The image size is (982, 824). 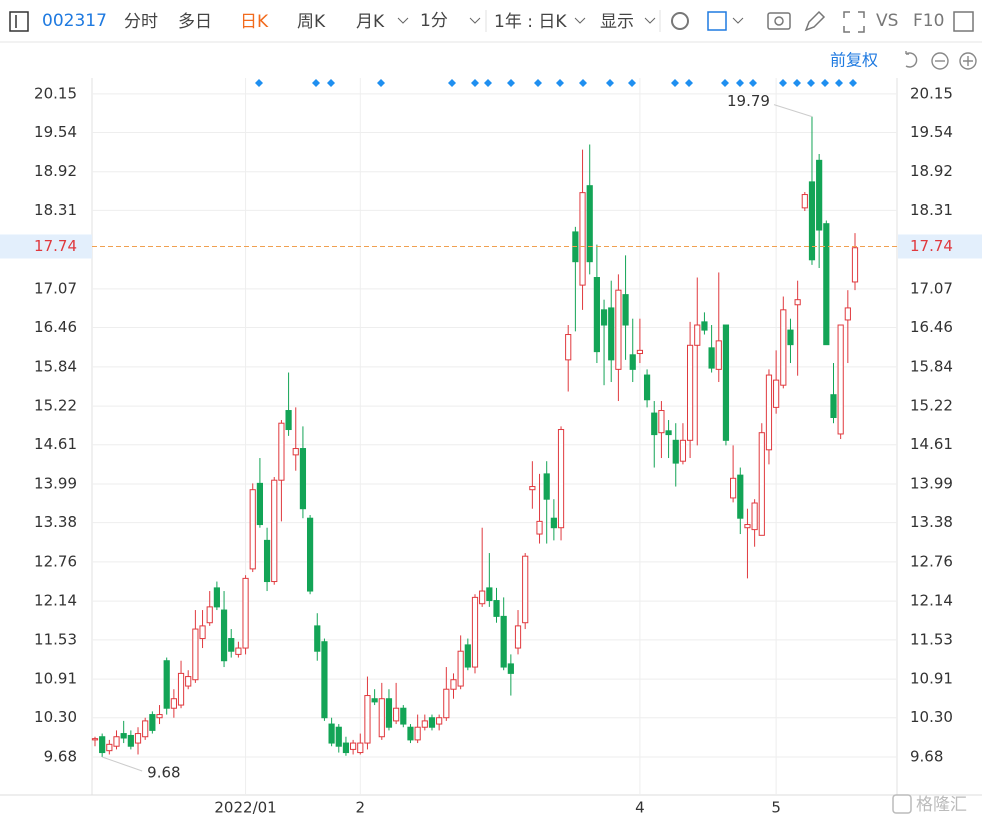 I want to click on y-tick-label: 16.46, so click(x=55, y=327).